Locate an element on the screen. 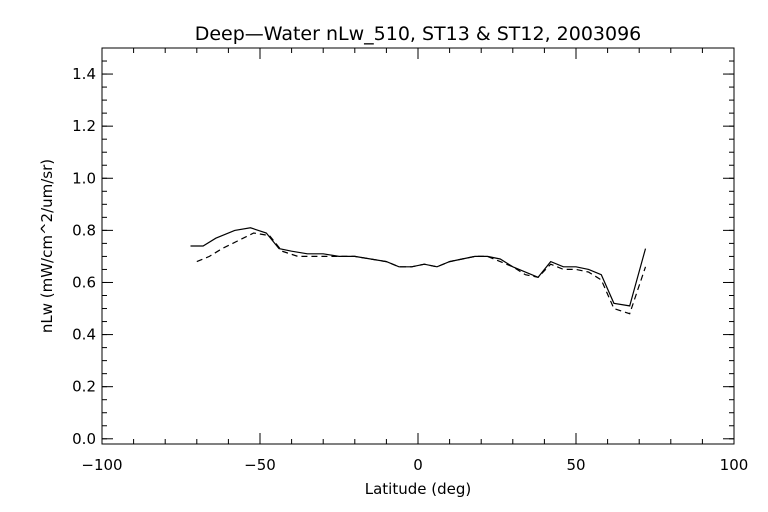  y-axis-label: nLw (mW/cm^2/um/sr) is located at coordinates (47, 246).